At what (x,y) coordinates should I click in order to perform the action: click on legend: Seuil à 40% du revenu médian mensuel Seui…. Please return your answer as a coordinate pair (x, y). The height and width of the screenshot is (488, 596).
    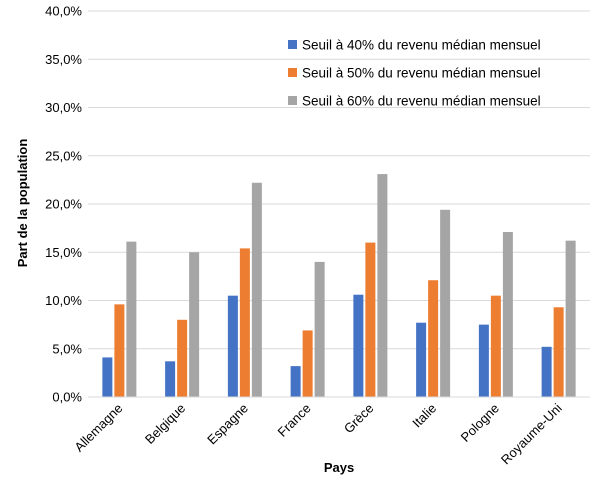
    Looking at the image, I should click on (414, 73).